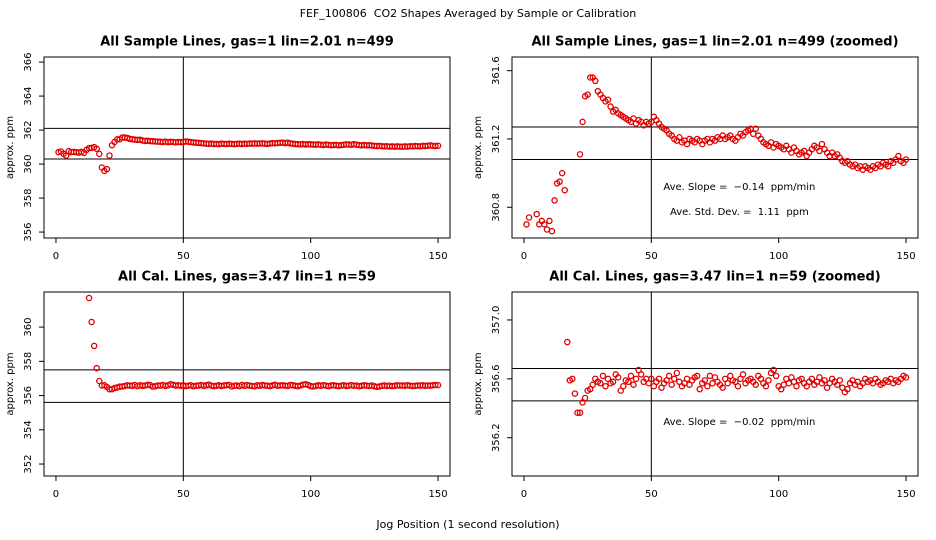  What do you see at coordinates (739, 212) in the screenshot?
I see `annotation: Ave. Std. Dev. = 1.11 ppm` at bounding box center [739, 212].